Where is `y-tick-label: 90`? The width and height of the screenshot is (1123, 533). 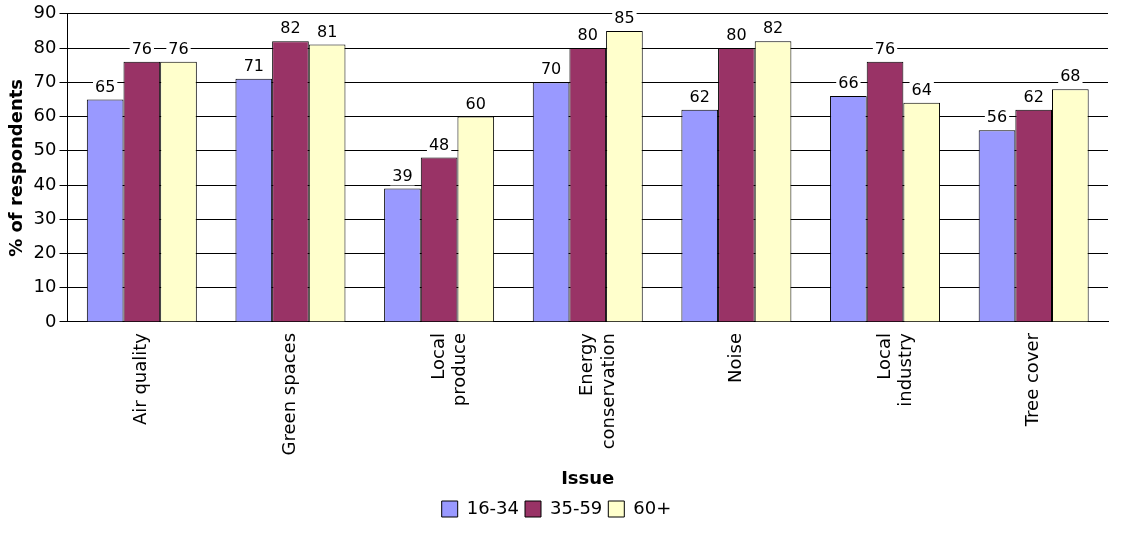
y-tick-label: 90 is located at coordinates (45, 12).